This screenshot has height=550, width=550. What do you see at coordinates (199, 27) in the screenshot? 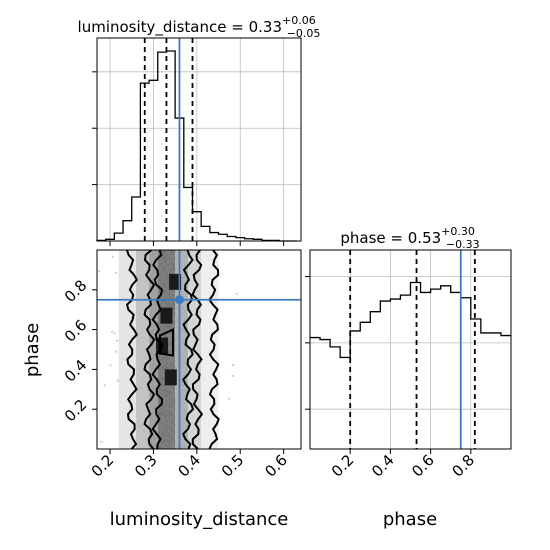
I see `lumdist-title: luminosity_distance = 0.33+0.06 −0.05` at bounding box center [199, 27].